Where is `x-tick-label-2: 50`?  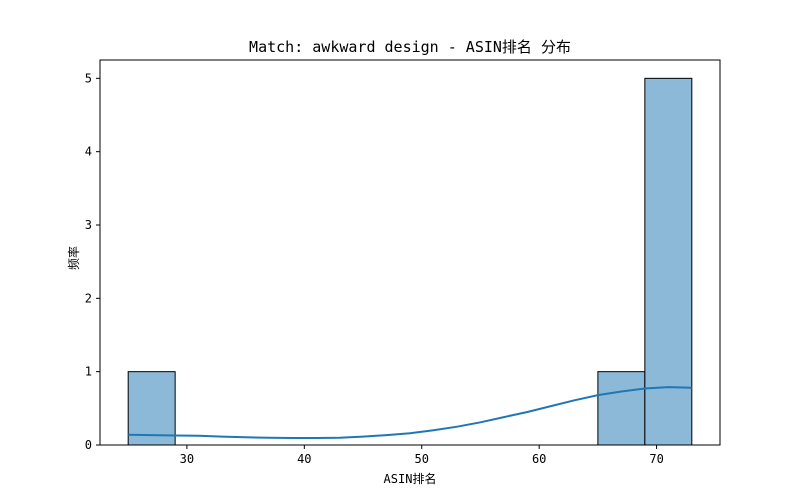
x-tick-label-2: 50 is located at coordinates (422, 459).